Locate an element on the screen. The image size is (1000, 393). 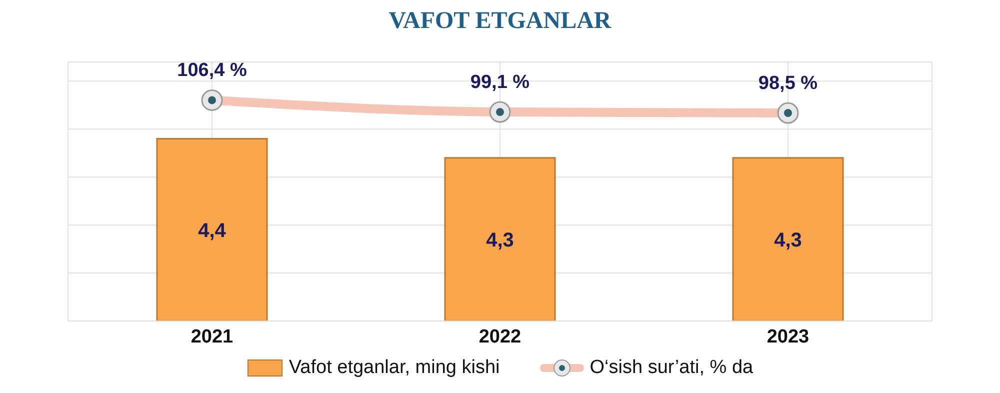
x-tick-label: 2022 is located at coordinates (500, 337).